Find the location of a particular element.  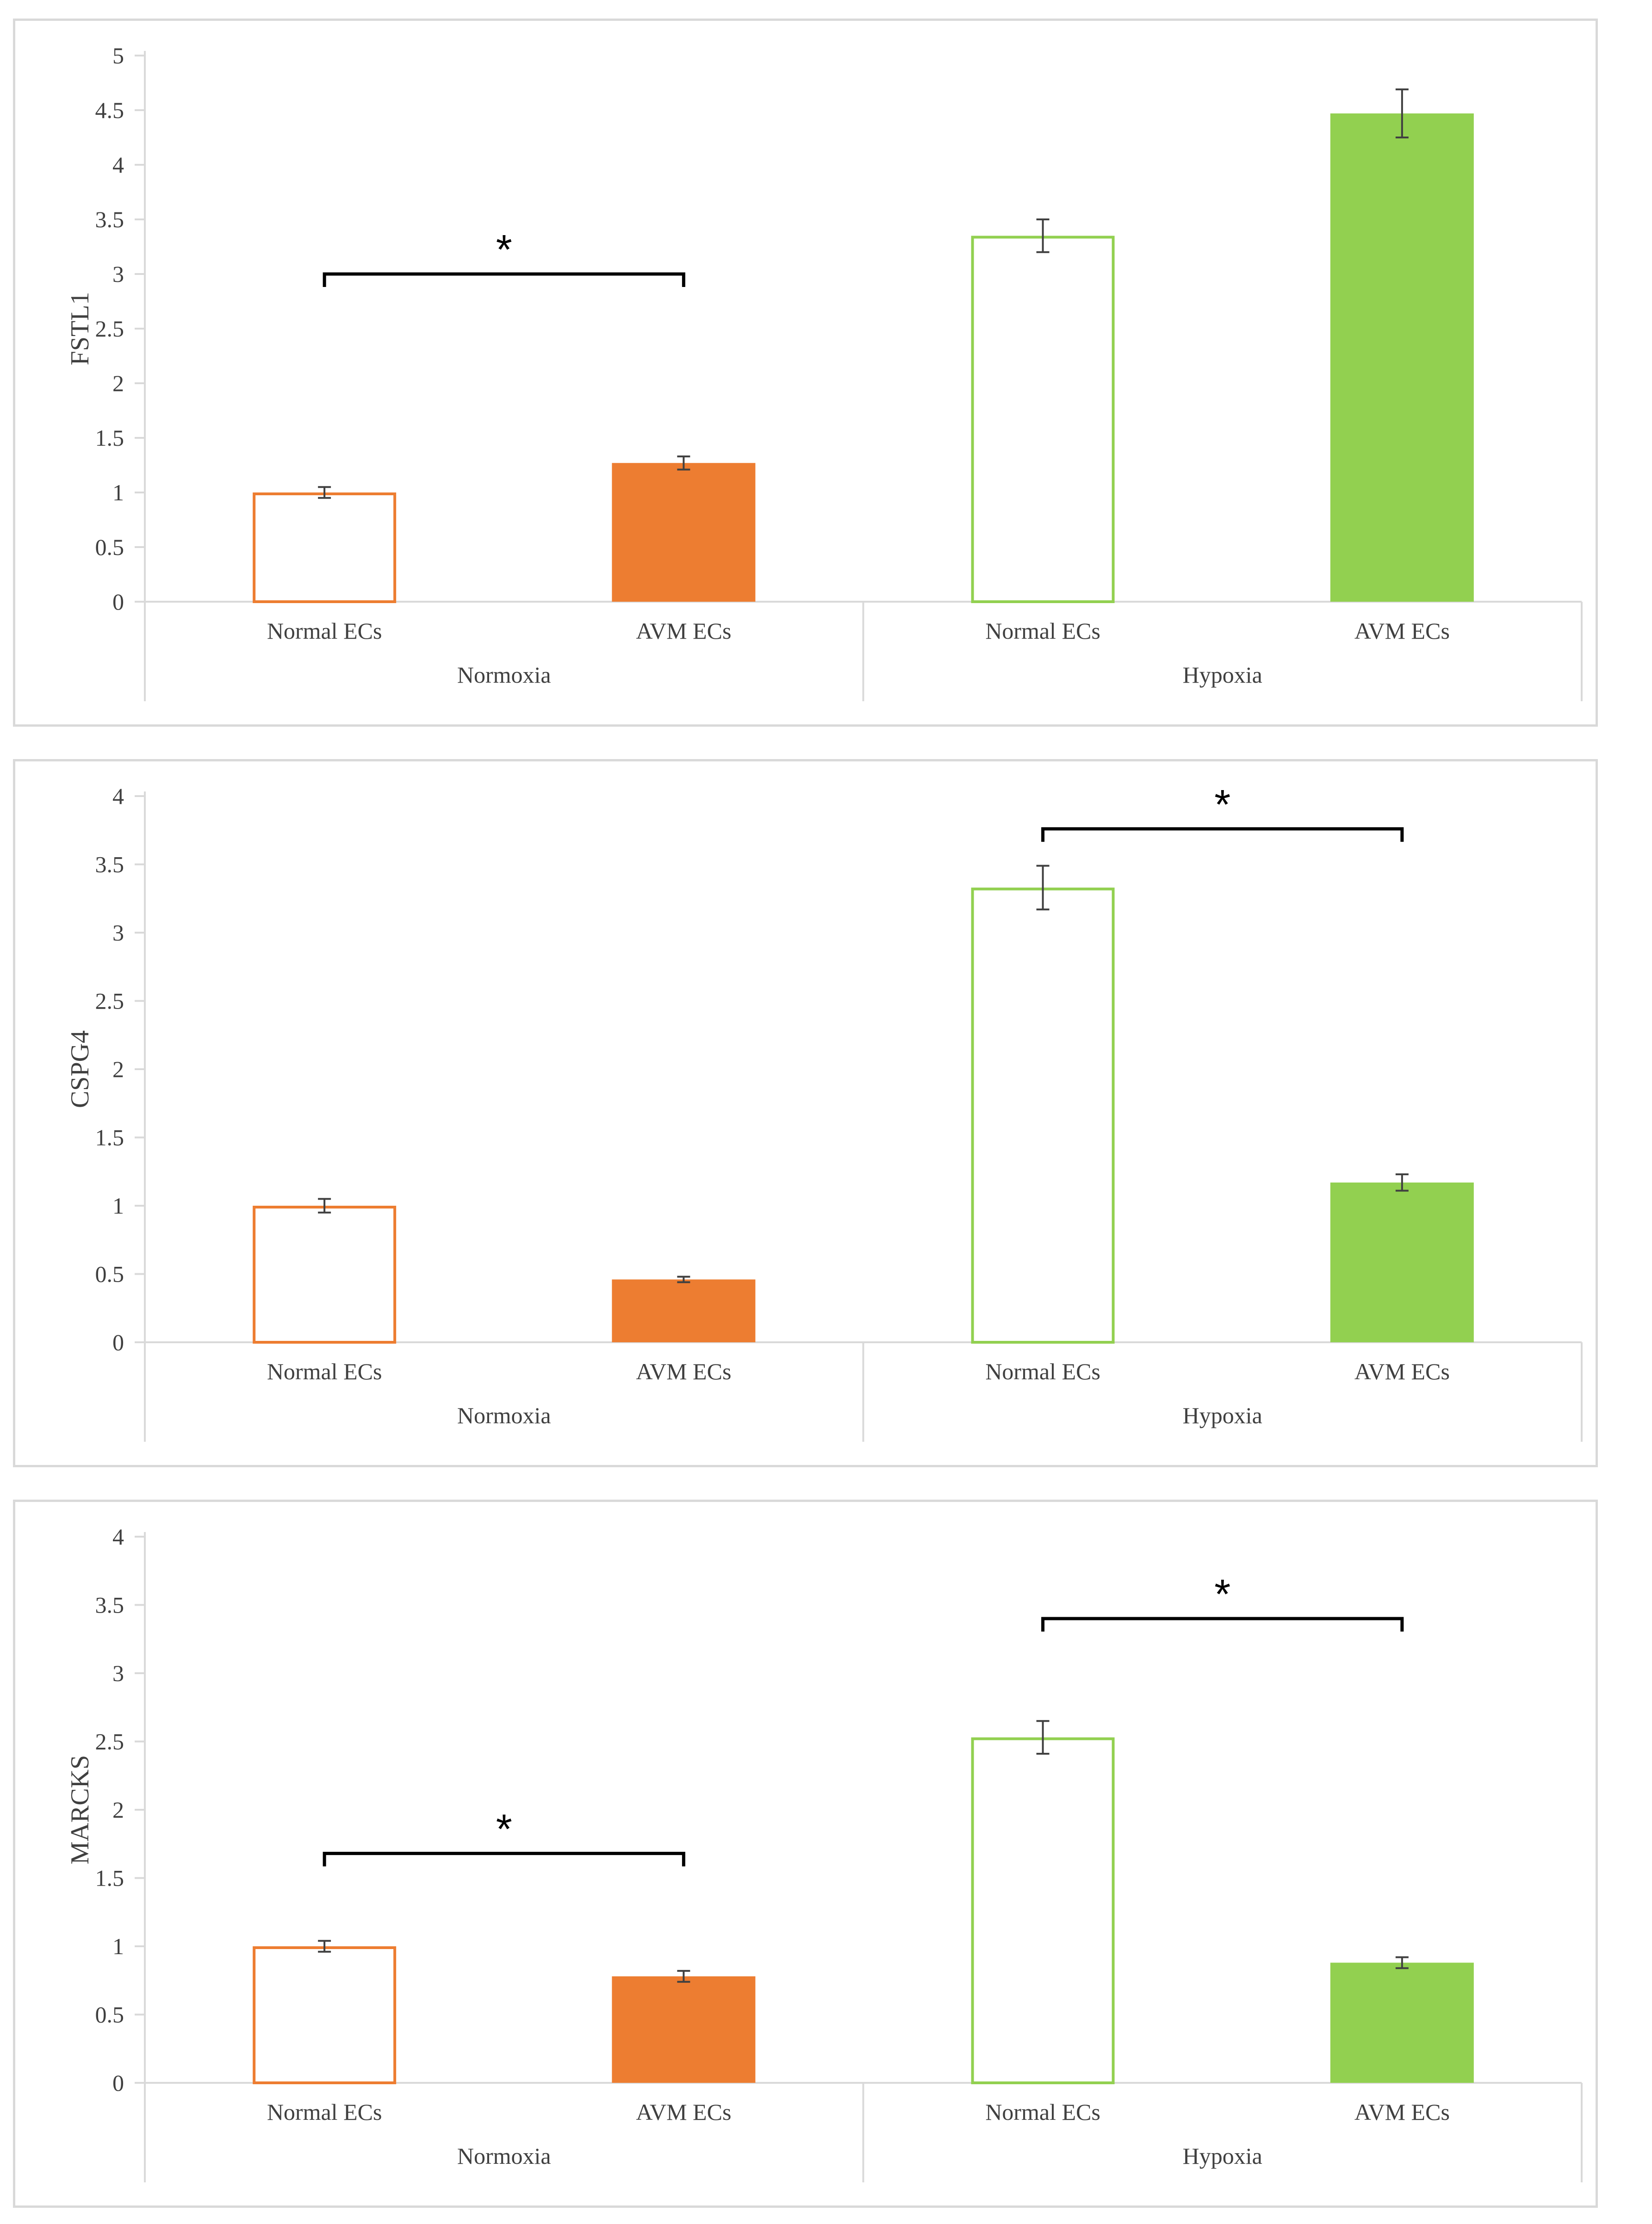

y-tick-label: 4.5 is located at coordinates (110, 110).